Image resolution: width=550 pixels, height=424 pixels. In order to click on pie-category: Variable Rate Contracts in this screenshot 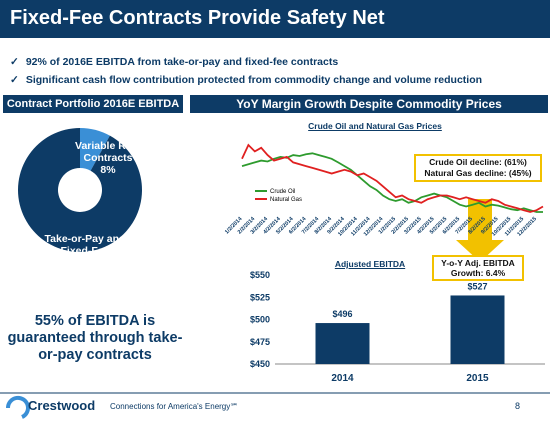, I will do `click(108, 152)`.